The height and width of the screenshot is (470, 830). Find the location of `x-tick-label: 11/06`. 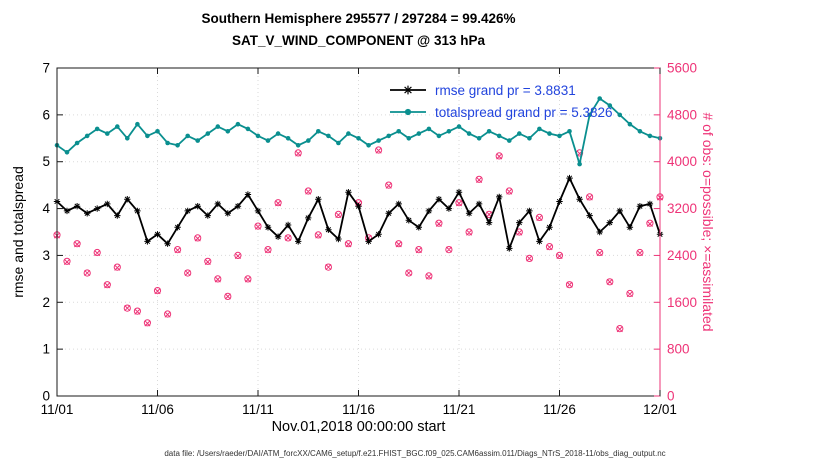

x-tick-label: 11/06 is located at coordinates (157, 409).